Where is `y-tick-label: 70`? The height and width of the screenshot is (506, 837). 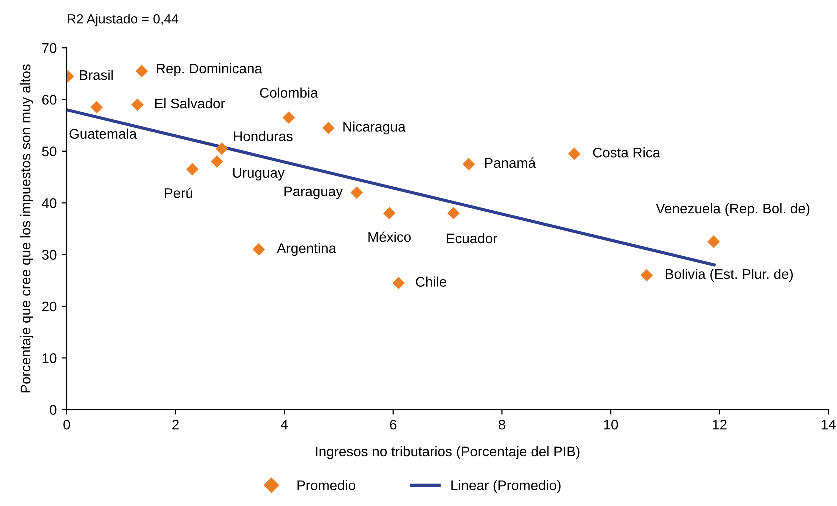 y-tick-label: 70 is located at coordinates (49, 48).